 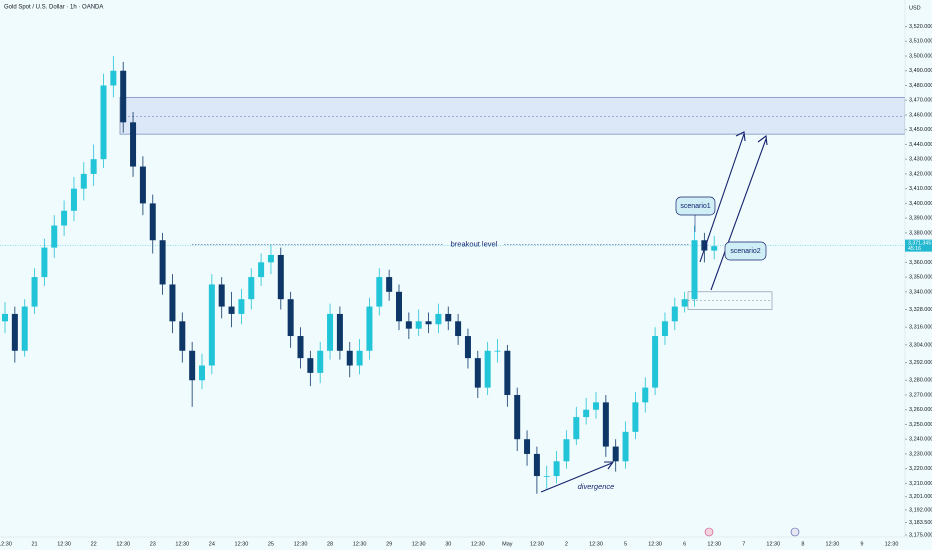 I want to click on y-tick-label: 3,390.000, so click(x=920, y=219).